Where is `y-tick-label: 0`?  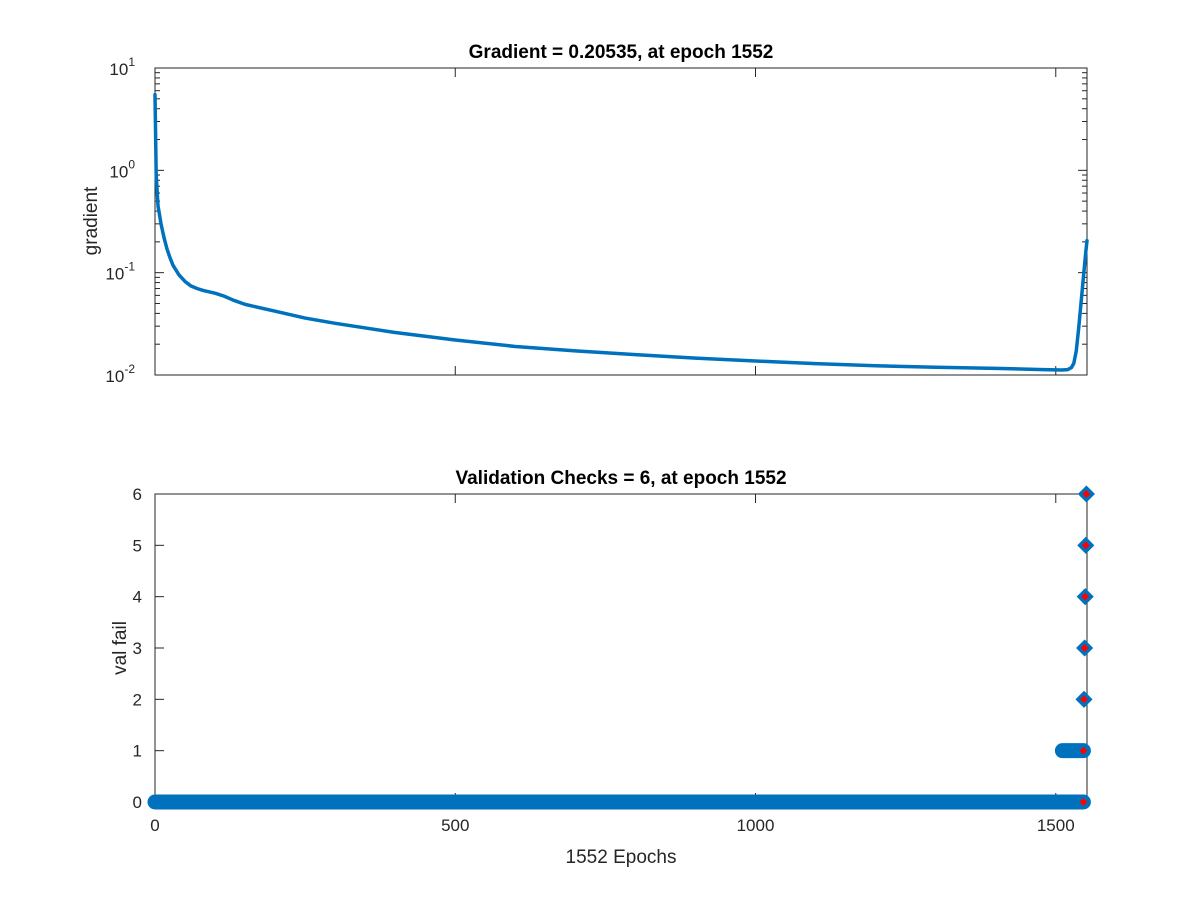 y-tick-label: 0 is located at coordinates (137, 802).